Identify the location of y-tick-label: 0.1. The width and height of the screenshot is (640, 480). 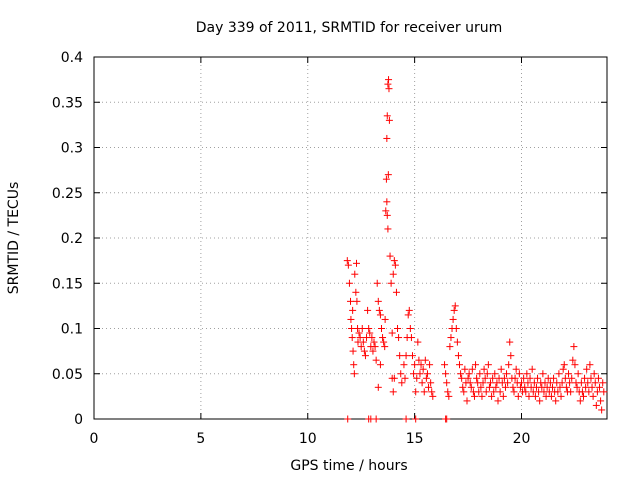
(72, 330).